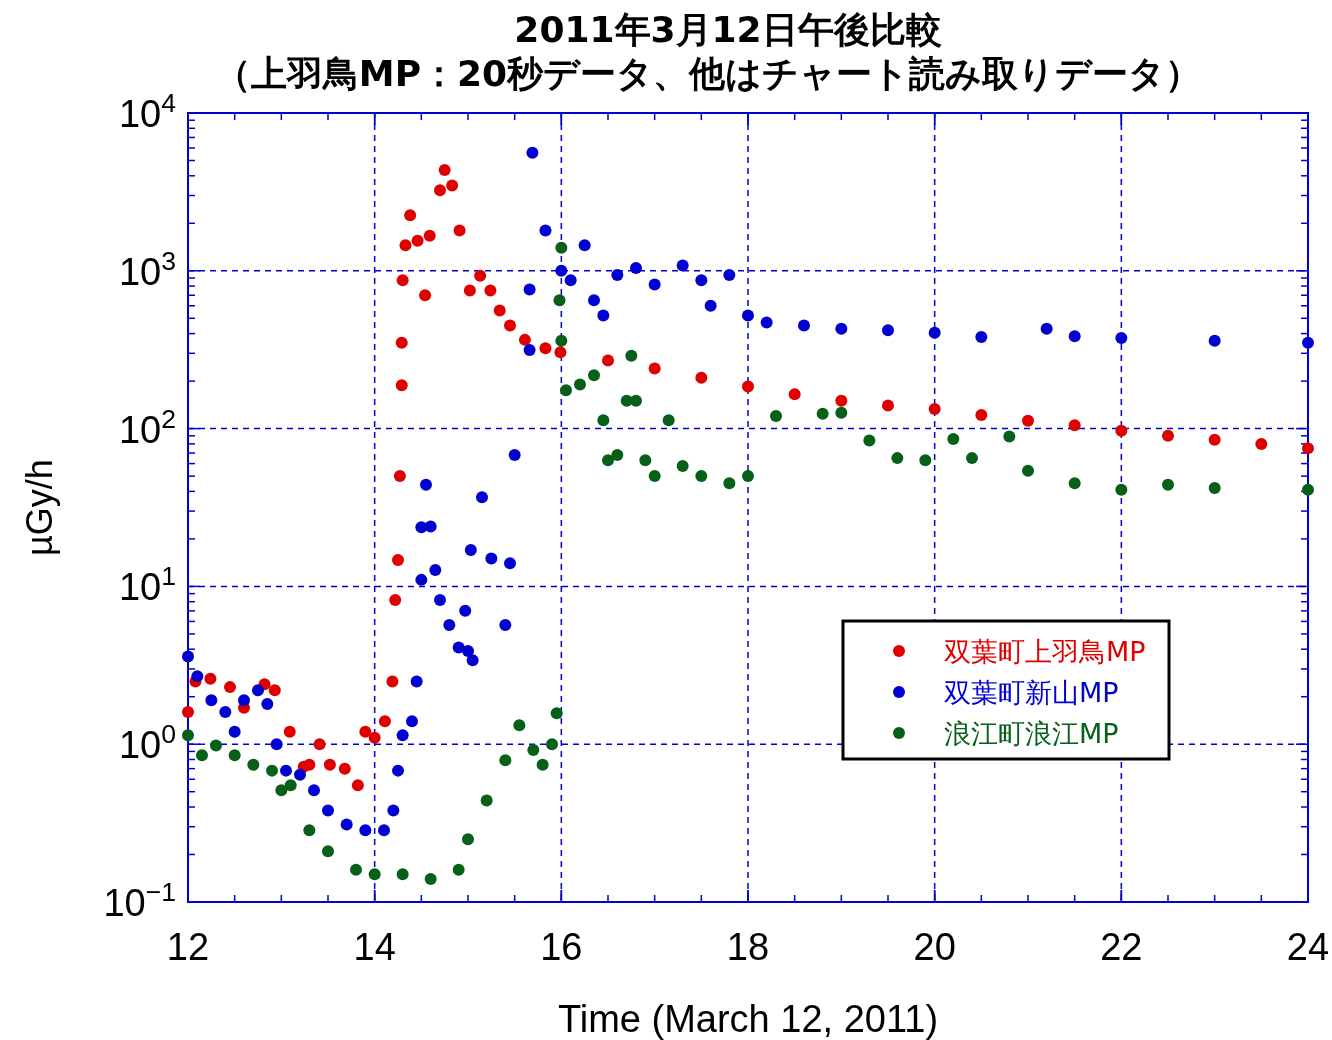 The image size is (1332, 1040). I want to click on chart-title: 2011年3月12日午後比較, so click(728, 29).